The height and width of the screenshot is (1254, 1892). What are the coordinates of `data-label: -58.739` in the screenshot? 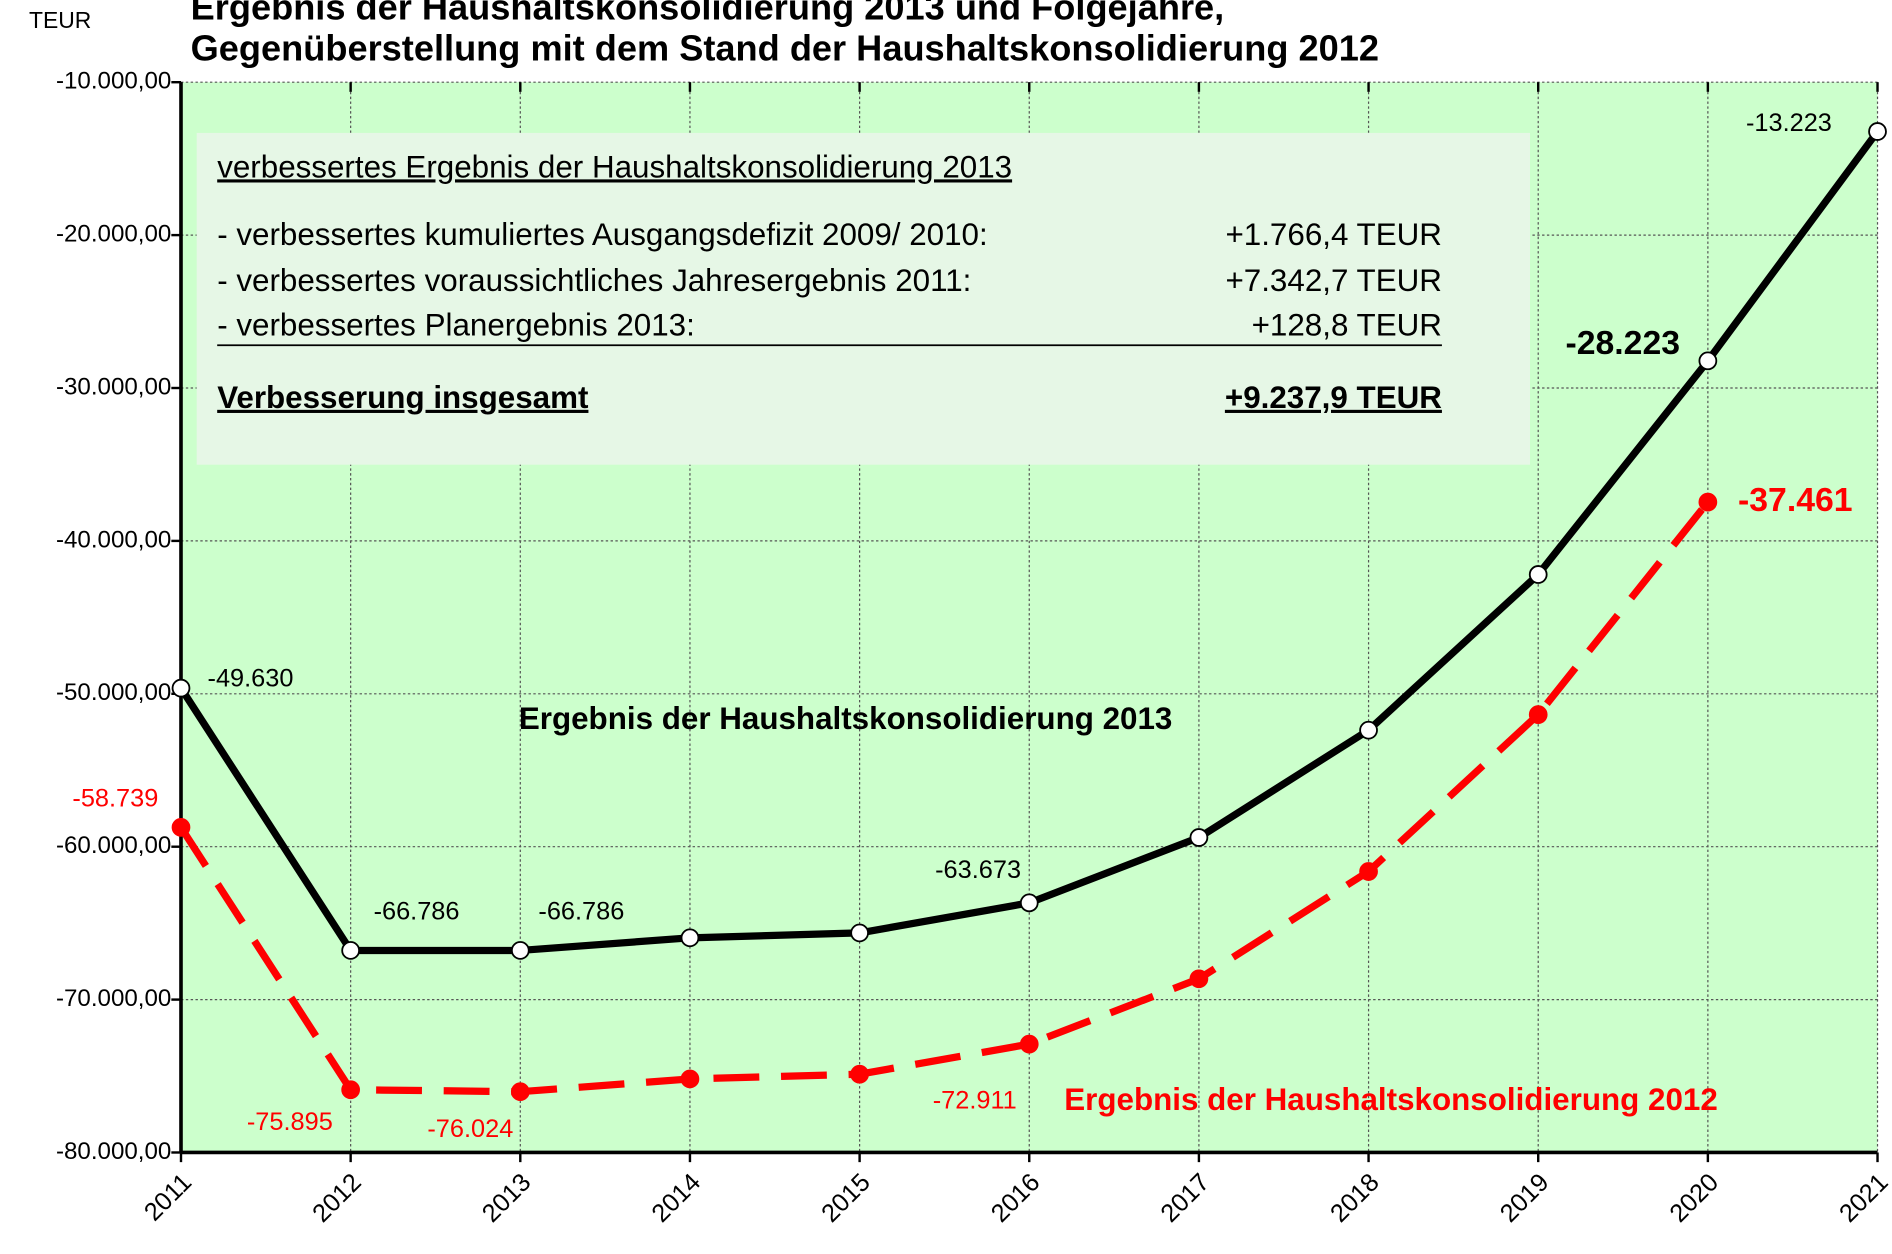 It's located at (115, 798).